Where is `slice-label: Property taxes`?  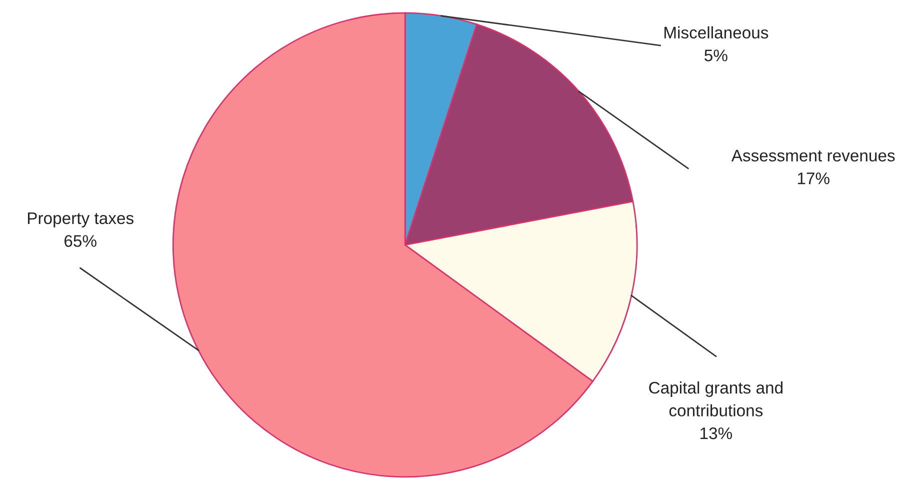 slice-label: Property taxes is located at coordinates (81, 220).